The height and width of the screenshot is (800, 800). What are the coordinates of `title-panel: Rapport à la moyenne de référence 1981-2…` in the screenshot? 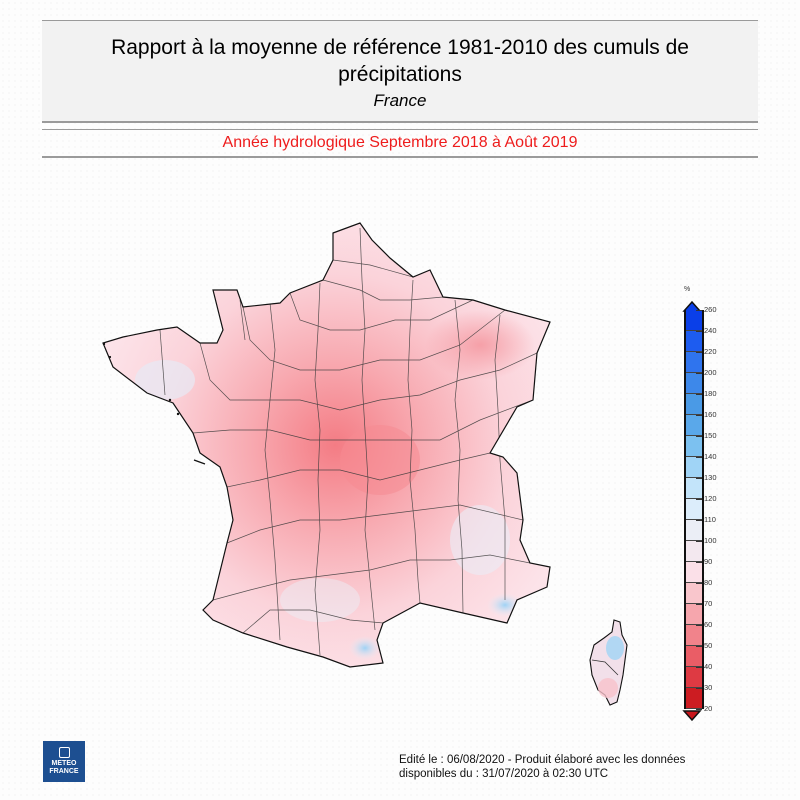 It's located at (400, 71).